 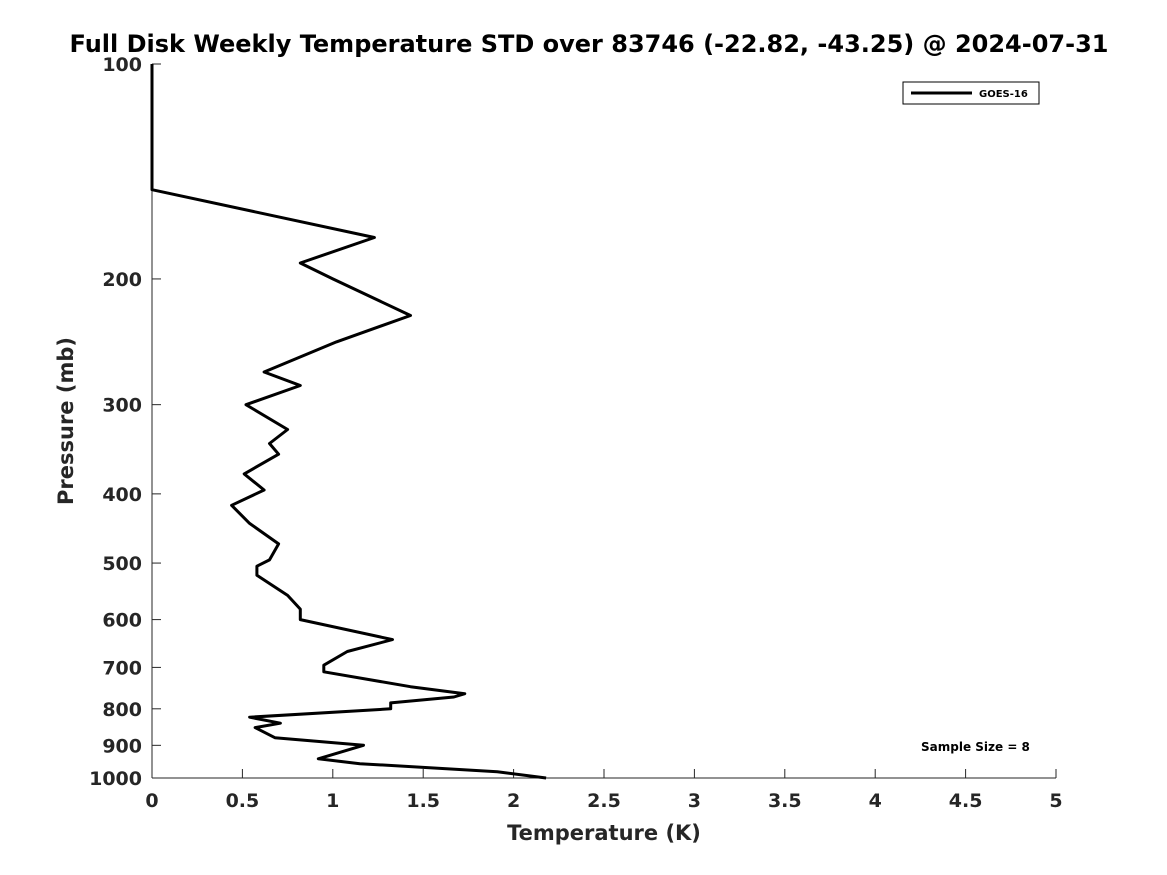 What do you see at coordinates (975, 747) in the screenshot?
I see `sample-size-annotation: Sample Size = 8` at bounding box center [975, 747].